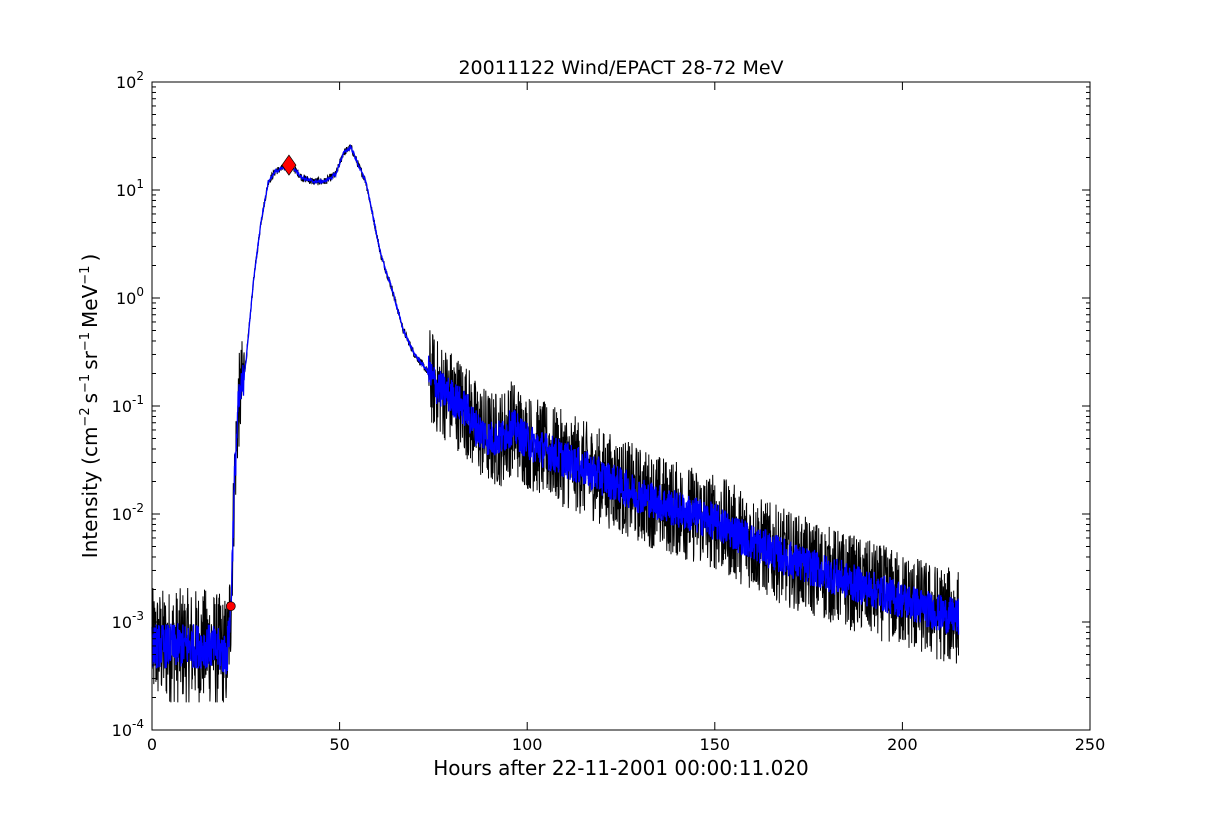  I want to click on y-axis-label-sup-1: −2, so click(85, 416).